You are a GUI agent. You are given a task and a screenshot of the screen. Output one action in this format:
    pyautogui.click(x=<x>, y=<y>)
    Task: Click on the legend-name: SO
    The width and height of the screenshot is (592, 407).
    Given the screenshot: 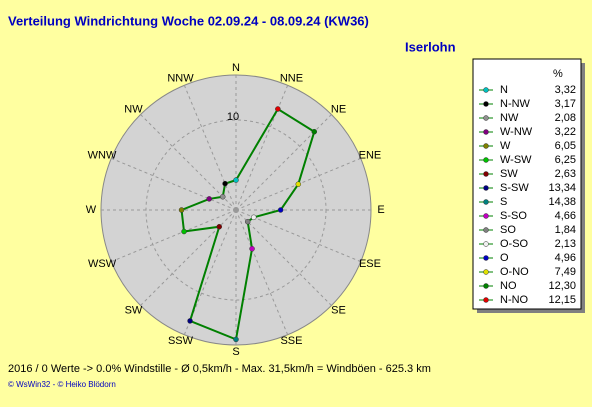 What is the action you would take?
    pyautogui.click(x=508, y=230)
    